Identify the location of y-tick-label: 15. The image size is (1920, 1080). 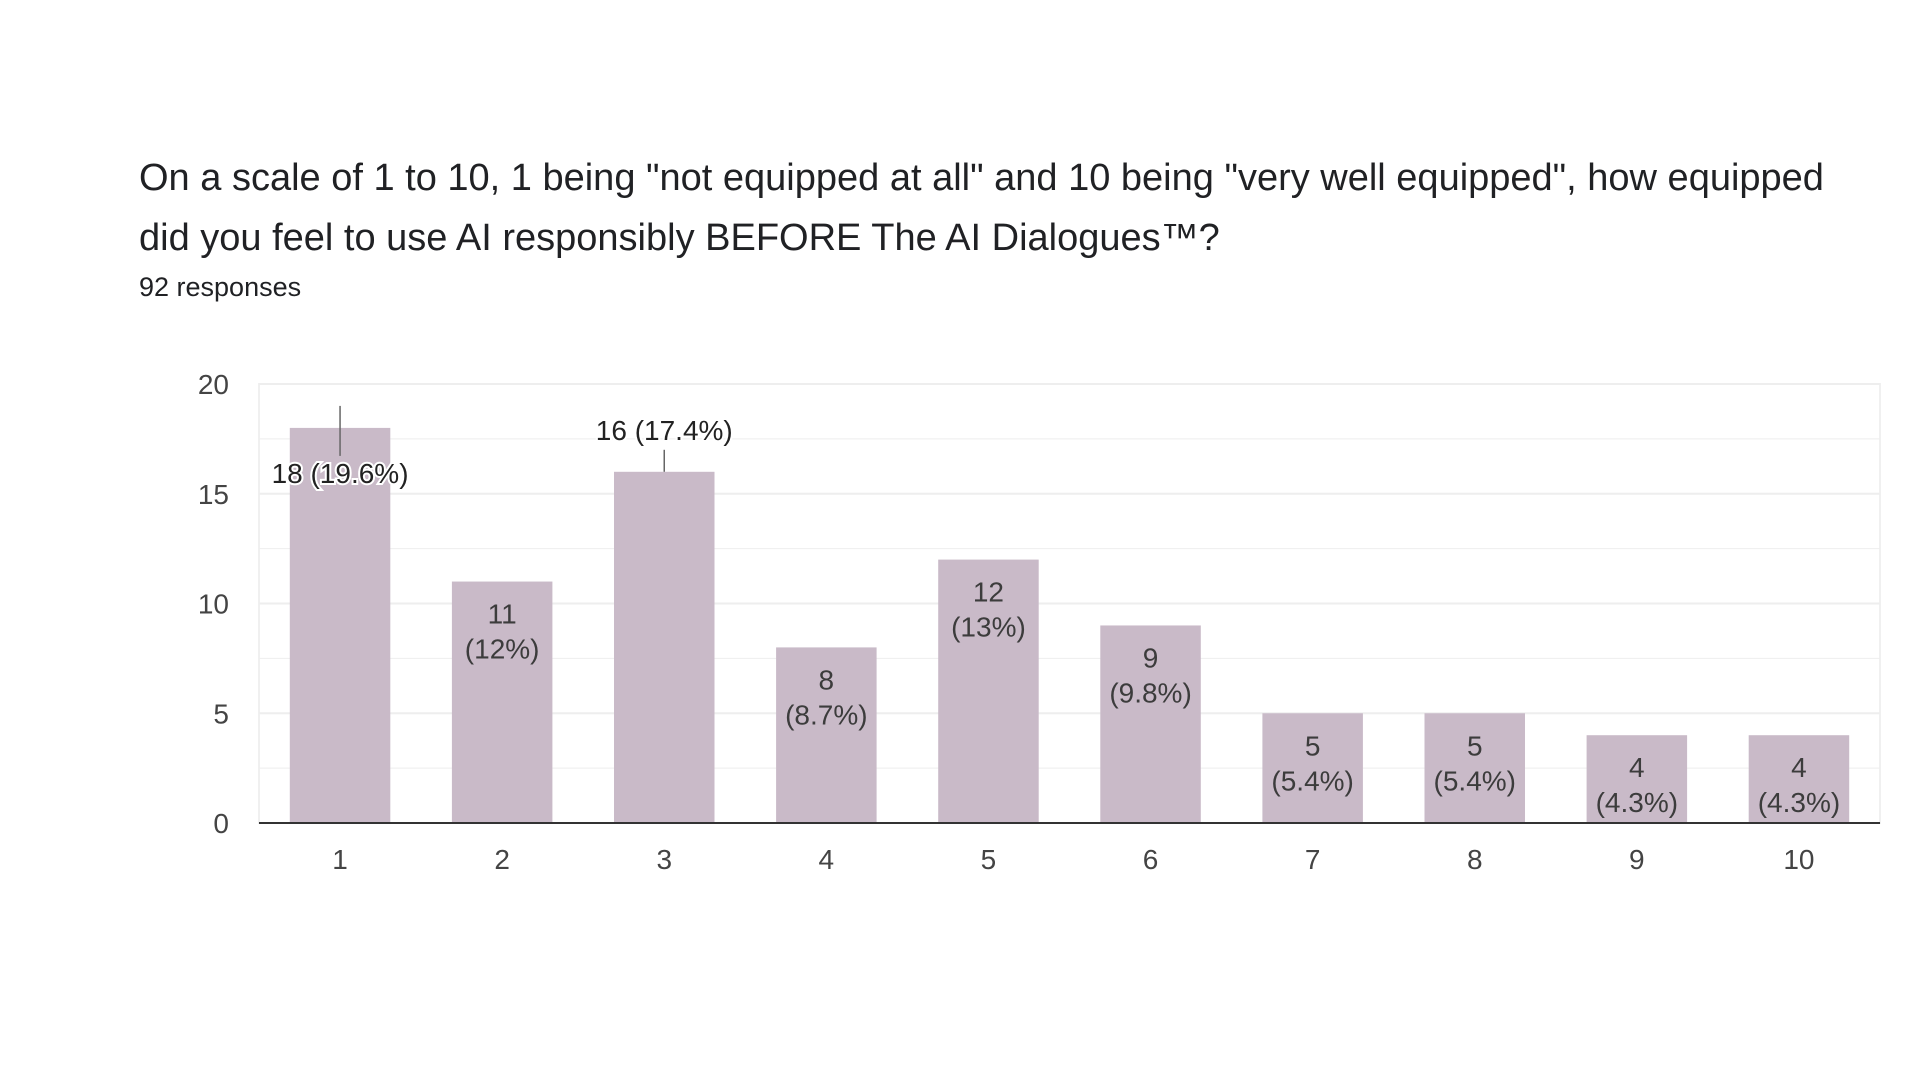
(213, 494).